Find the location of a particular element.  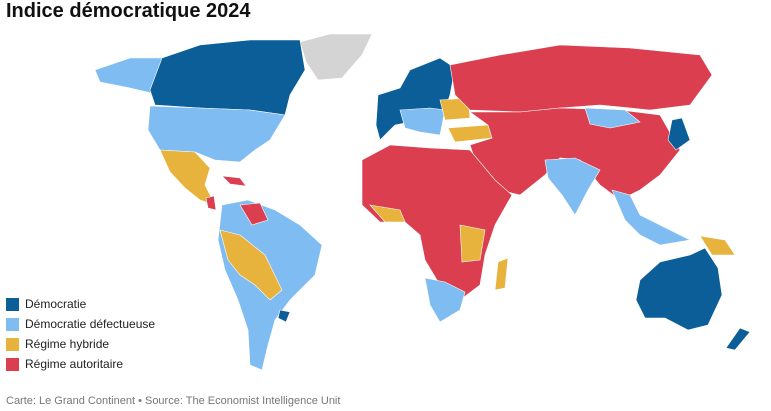

legend-item: Régime hybride is located at coordinates (80, 344).